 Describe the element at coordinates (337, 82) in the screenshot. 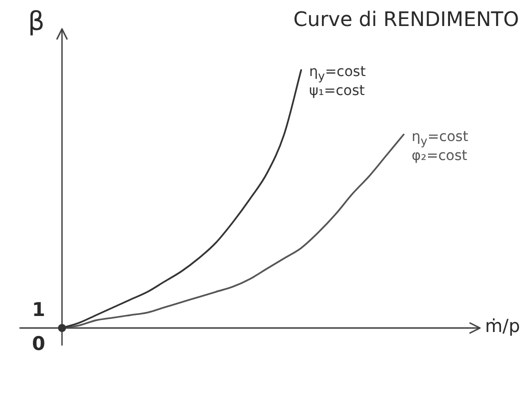

I see `series-label: η$_{y}$=cost ψ₁=cost` at that location.